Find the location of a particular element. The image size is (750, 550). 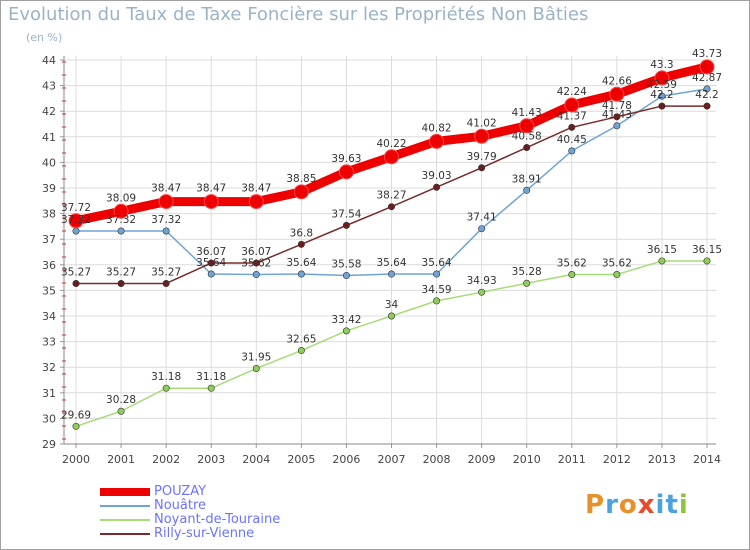

logo-letter: i is located at coordinates (683, 505).